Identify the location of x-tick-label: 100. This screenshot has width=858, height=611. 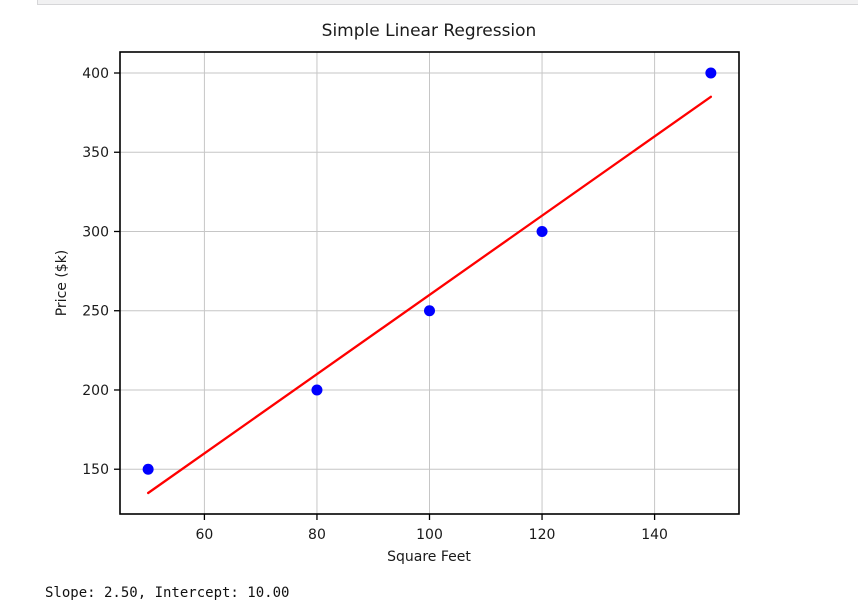
(429, 535).